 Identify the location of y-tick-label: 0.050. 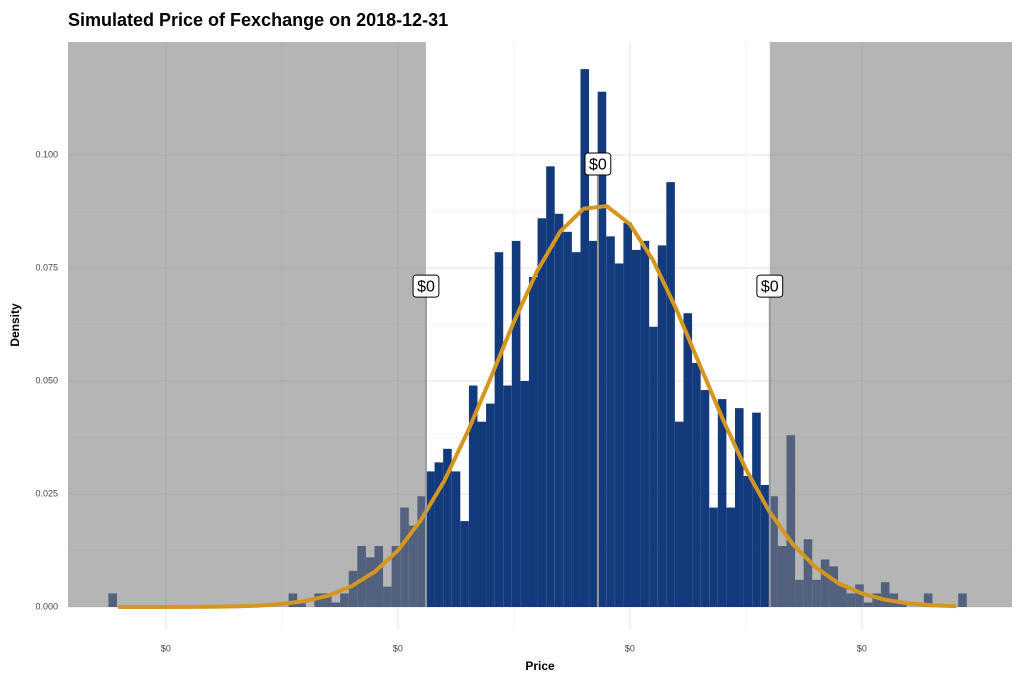
(46, 380).